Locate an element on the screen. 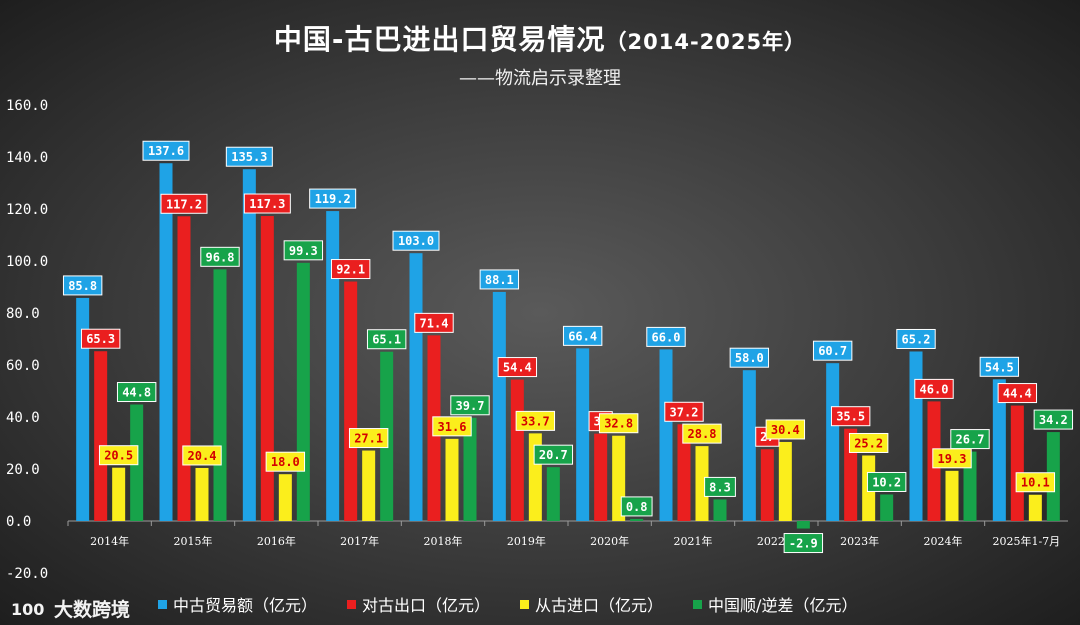 This screenshot has width=1080, height=625. data-label-s2-5: 33.7 is located at coordinates (535, 420).